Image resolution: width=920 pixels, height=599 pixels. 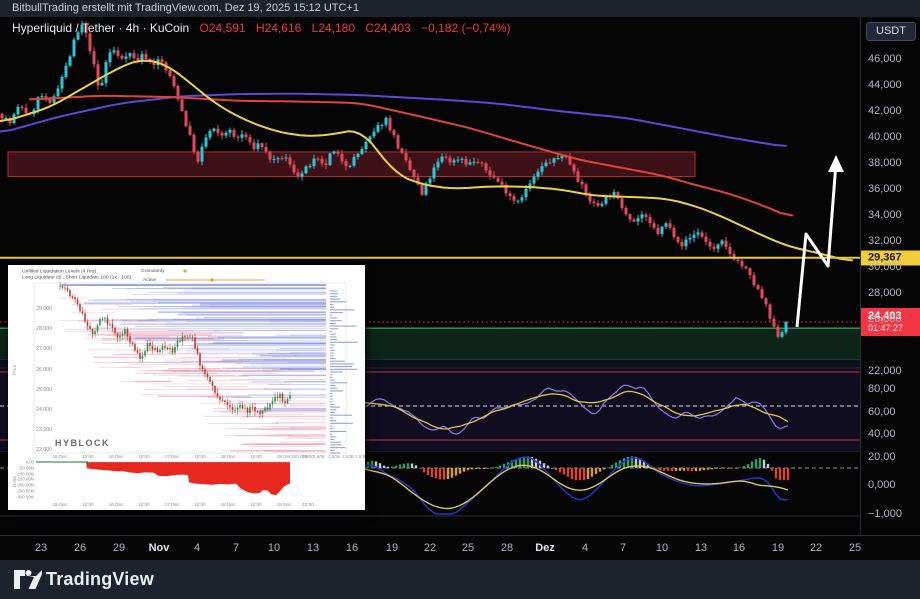 I want to click on svg-text: 29.000, so click(x=44, y=309).